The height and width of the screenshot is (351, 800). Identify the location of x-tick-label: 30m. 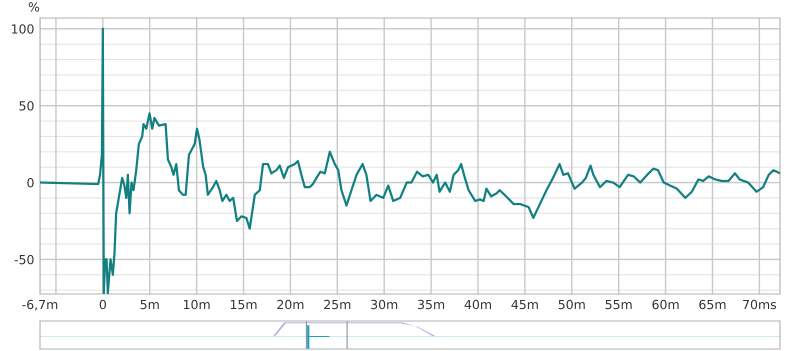
(384, 305).